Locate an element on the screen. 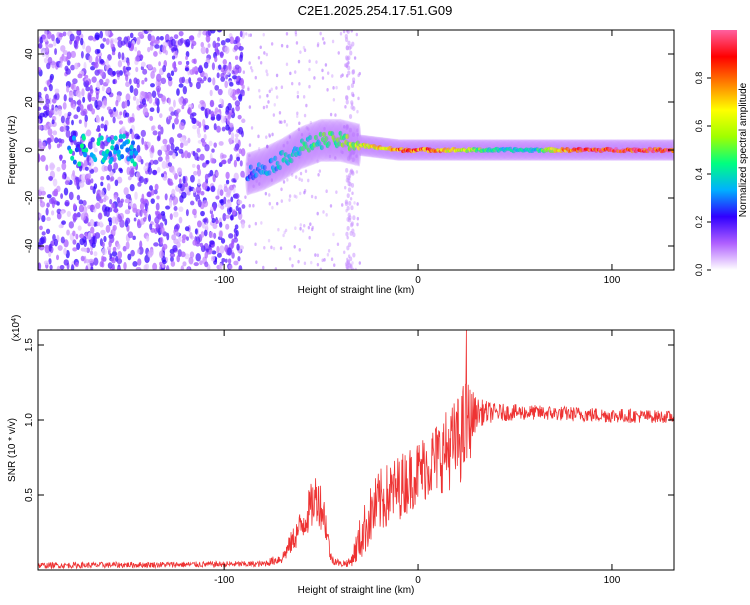 The image size is (750, 605). colorbar-tick-label: 0.4 is located at coordinates (699, 174).